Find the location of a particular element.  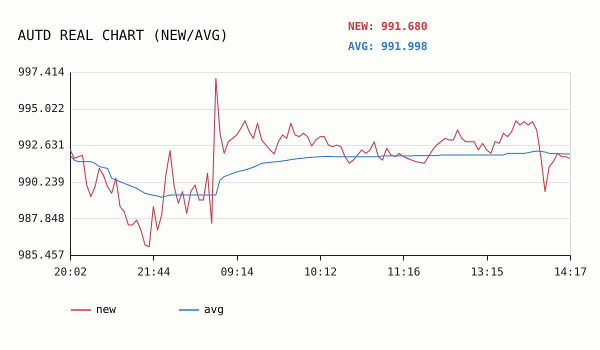

y-tick-label: 987.848 is located at coordinates (41, 218).